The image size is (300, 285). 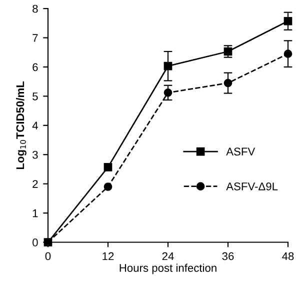 I want to click on legend-label: ASFV, so click(x=241, y=152).